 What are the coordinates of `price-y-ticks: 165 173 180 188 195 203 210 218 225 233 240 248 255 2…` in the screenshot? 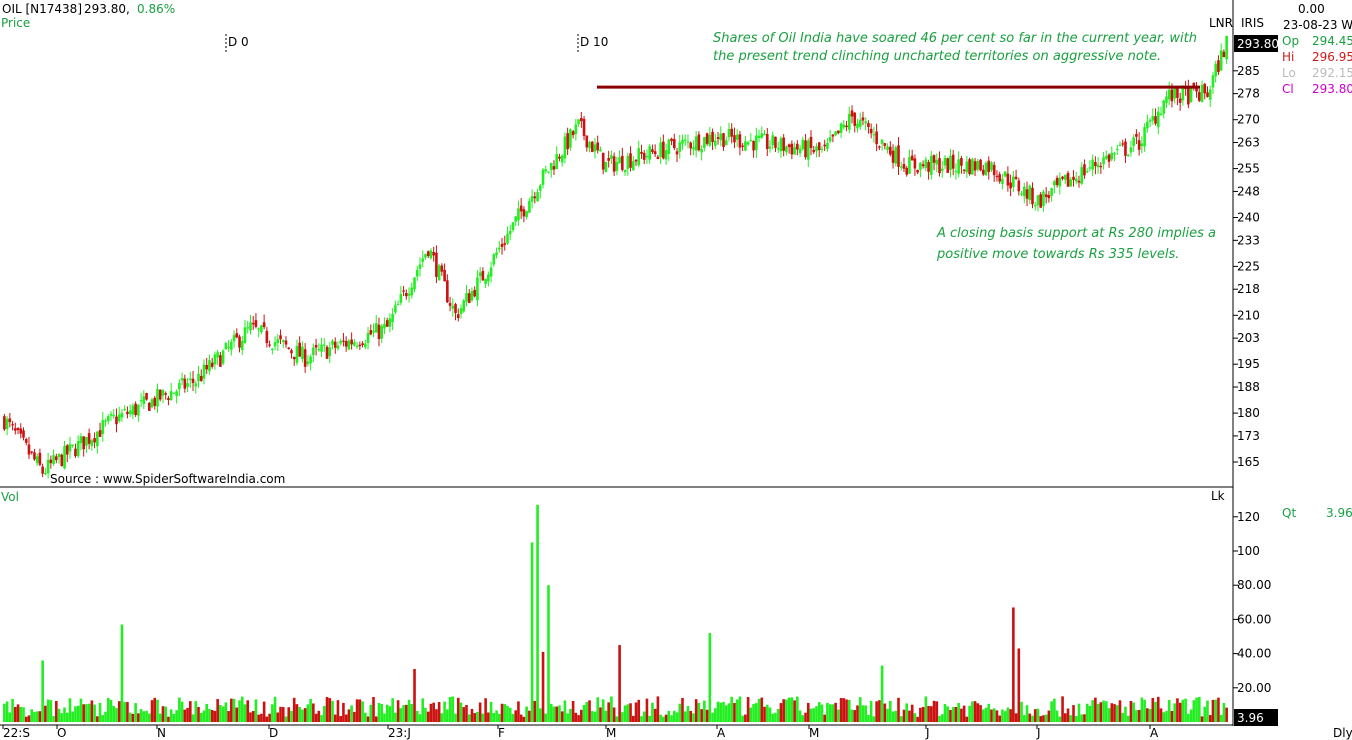 It's located at (1246, 266).